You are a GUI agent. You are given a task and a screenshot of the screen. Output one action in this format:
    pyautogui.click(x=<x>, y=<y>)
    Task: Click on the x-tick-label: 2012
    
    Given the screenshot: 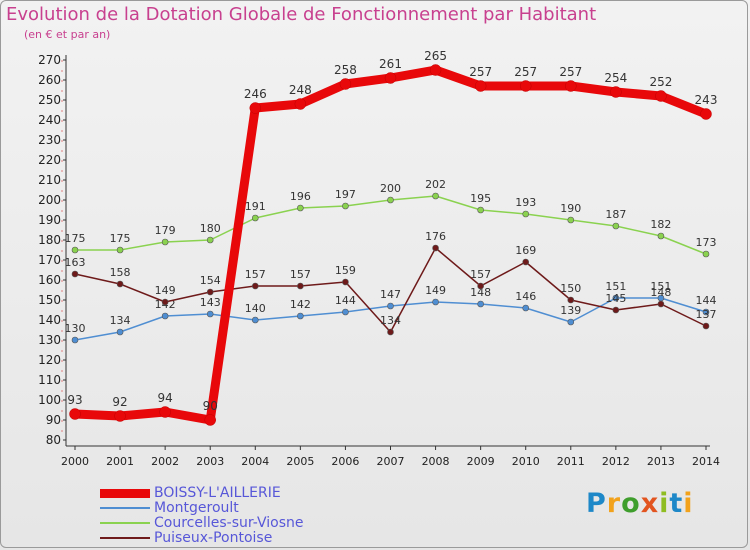 What is the action you would take?
    pyautogui.click(x=616, y=461)
    